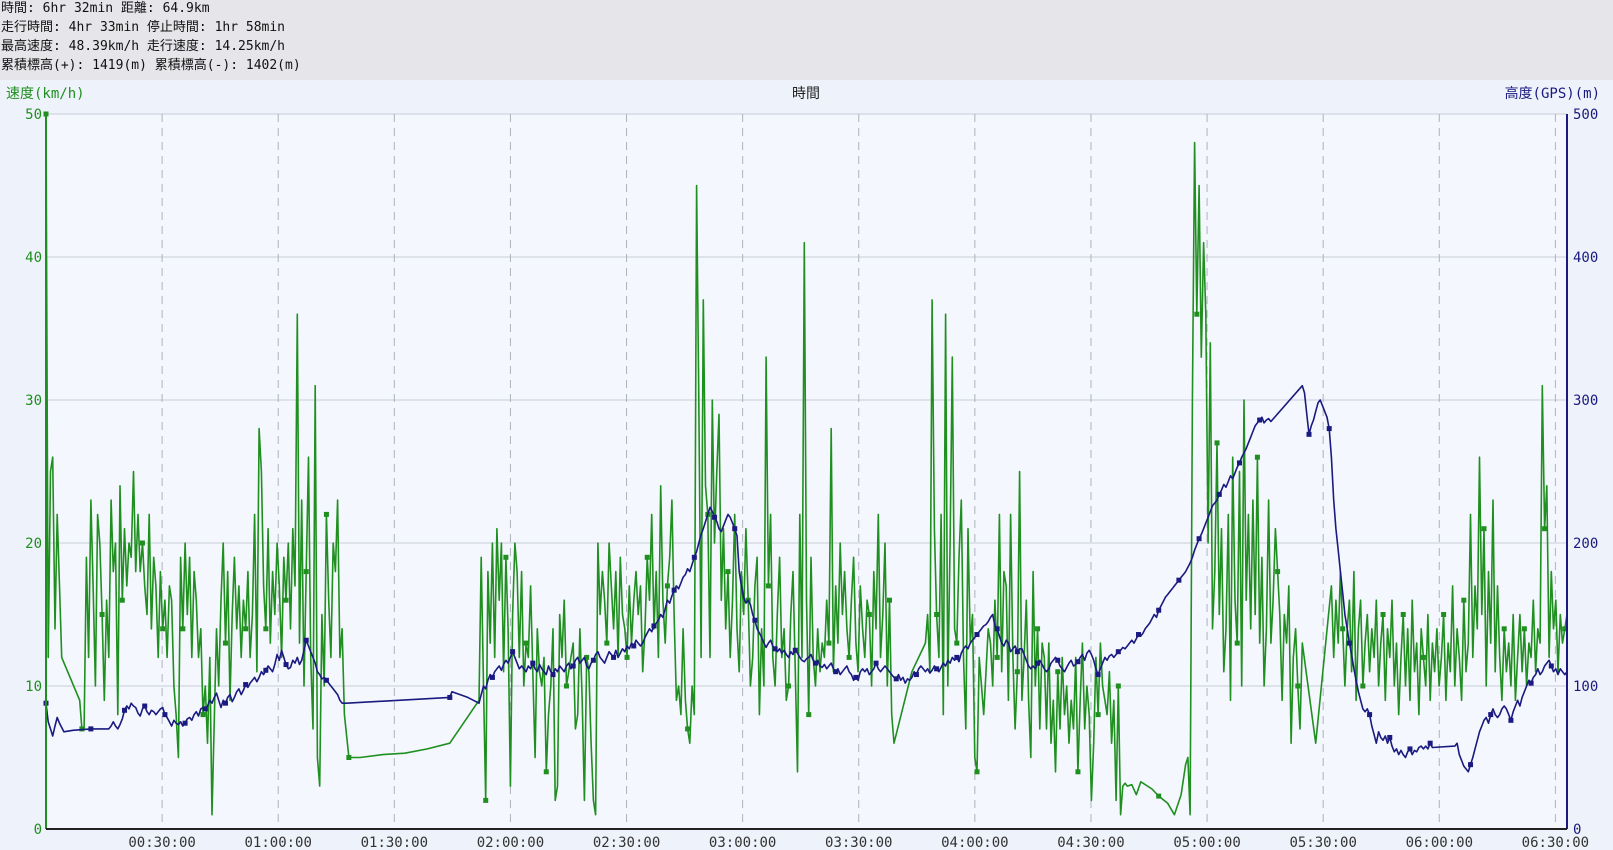 This screenshot has height=850, width=1613. What do you see at coordinates (38, 830) in the screenshot?
I see `y-left-tick-0: 0` at bounding box center [38, 830].